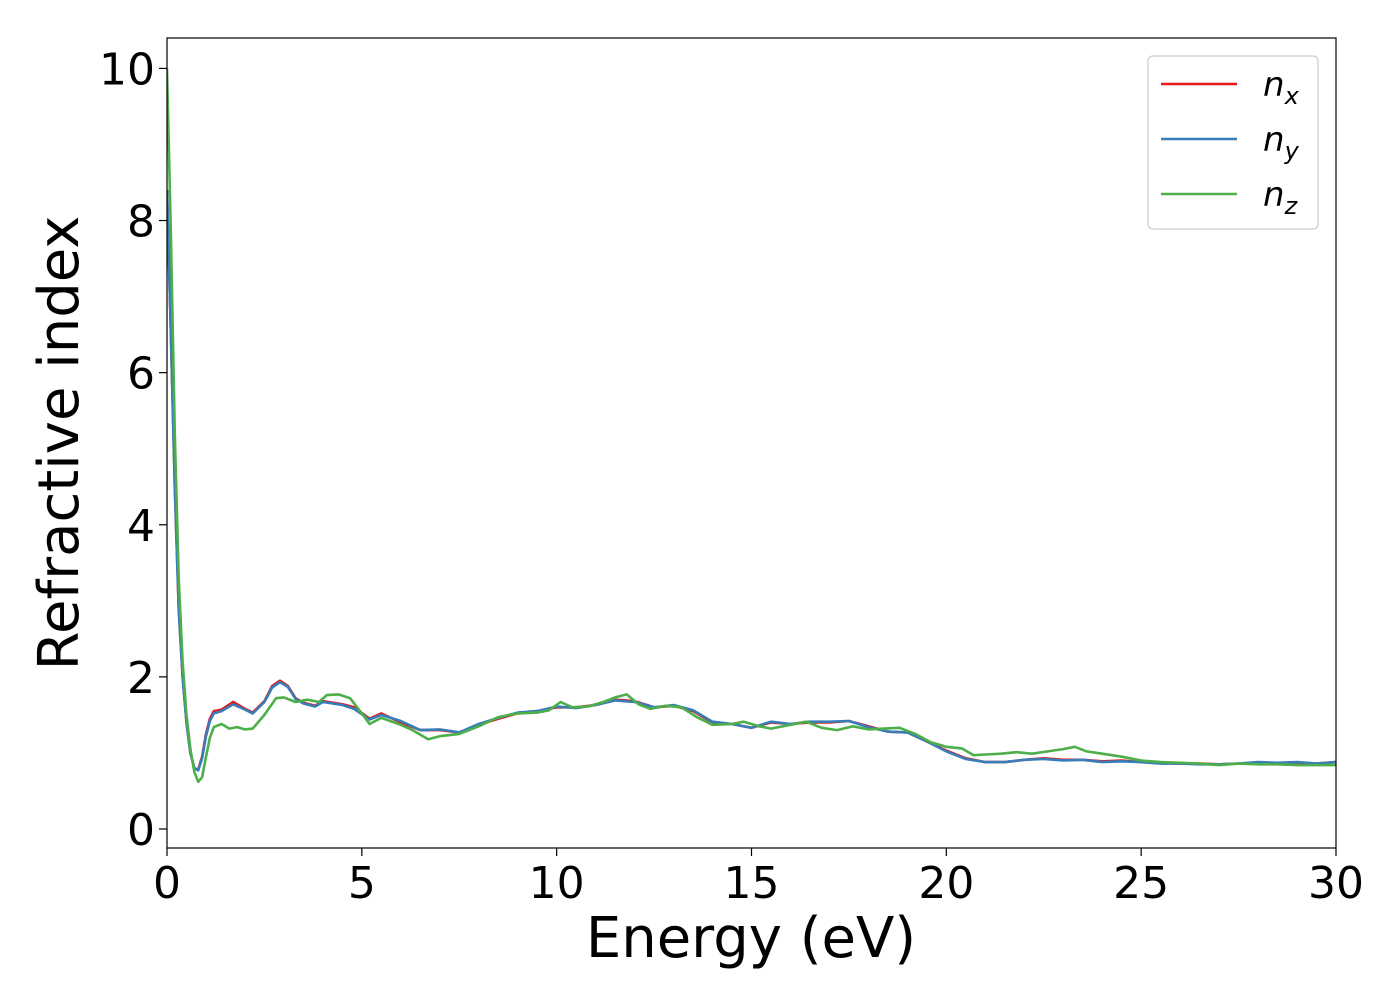 The height and width of the screenshot is (1000, 1400). Describe the element at coordinates (557, 883) in the screenshot. I see `x-tick-label: 10` at that location.